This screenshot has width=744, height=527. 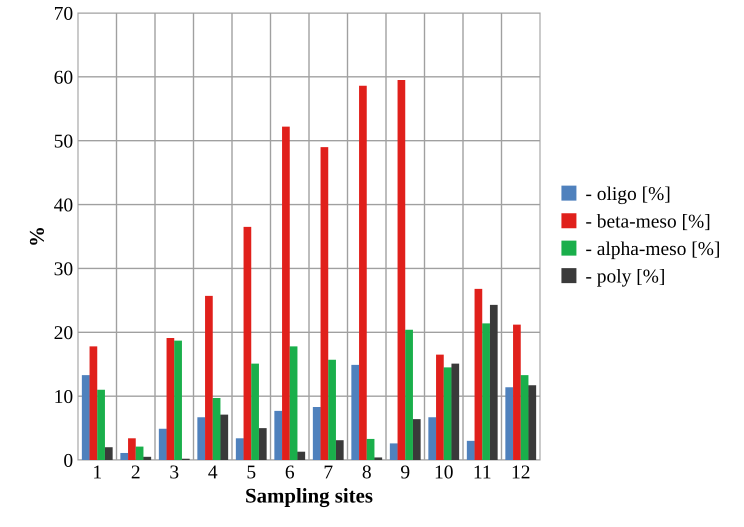 I want to click on legend-label: - poly [%], so click(x=625, y=277).